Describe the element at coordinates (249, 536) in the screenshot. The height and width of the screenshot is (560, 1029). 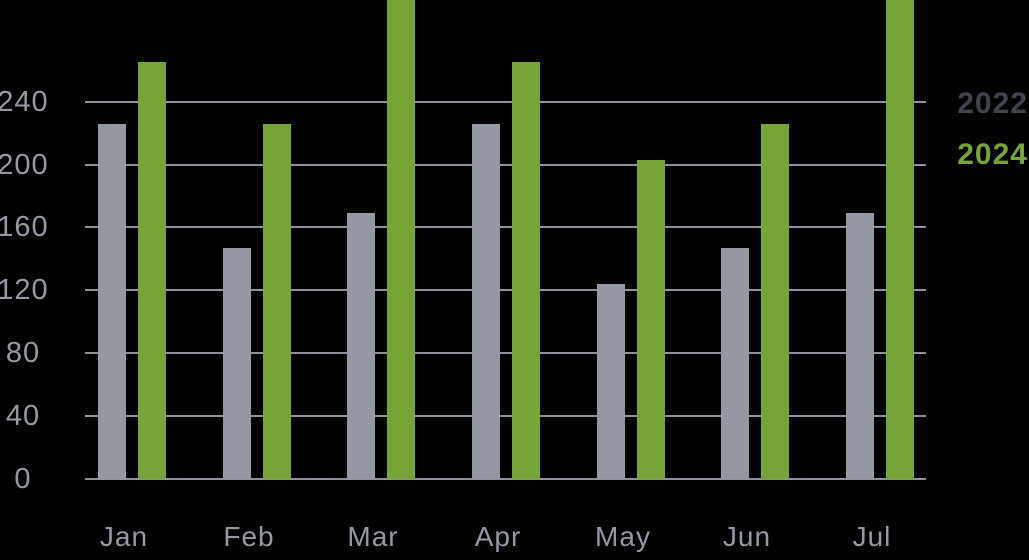
I see `x-axis-label-feb: Feb` at that location.